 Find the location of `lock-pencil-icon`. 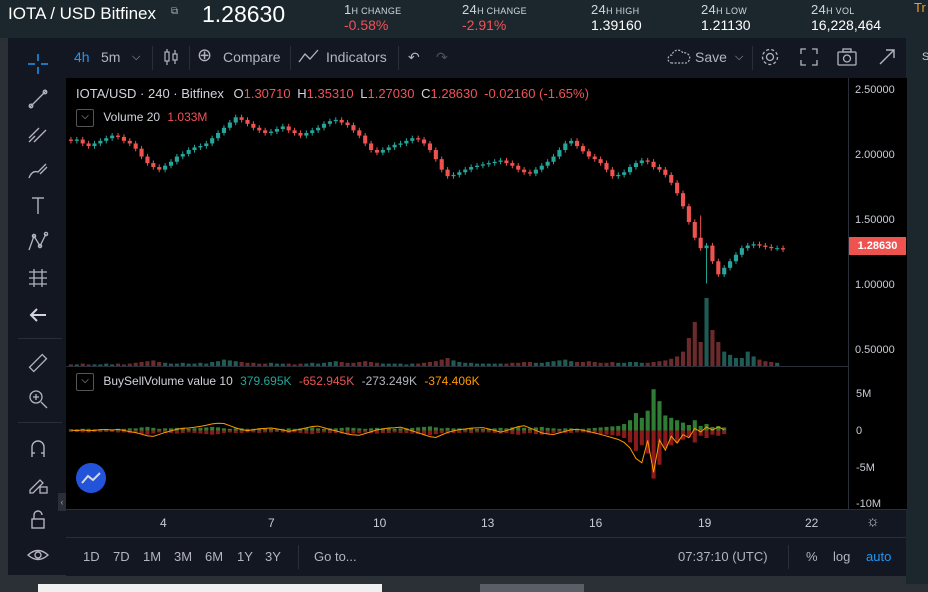

lock-pencil-icon is located at coordinates (38, 484).